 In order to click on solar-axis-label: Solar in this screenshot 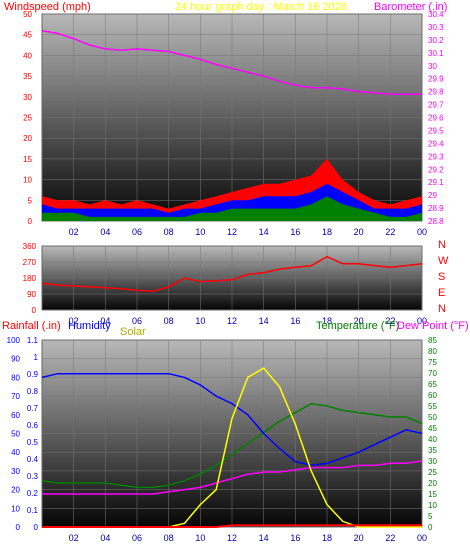, I will do `click(133, 332)`.